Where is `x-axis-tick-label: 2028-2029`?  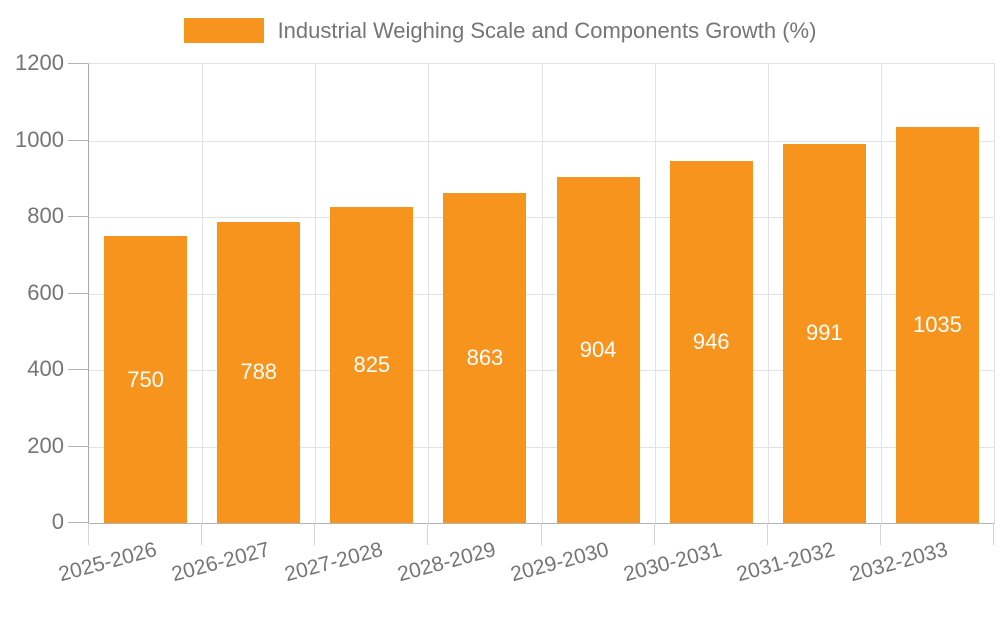
x-axis-tick-label: 2028-2029 is located at coordinates (447, 562).